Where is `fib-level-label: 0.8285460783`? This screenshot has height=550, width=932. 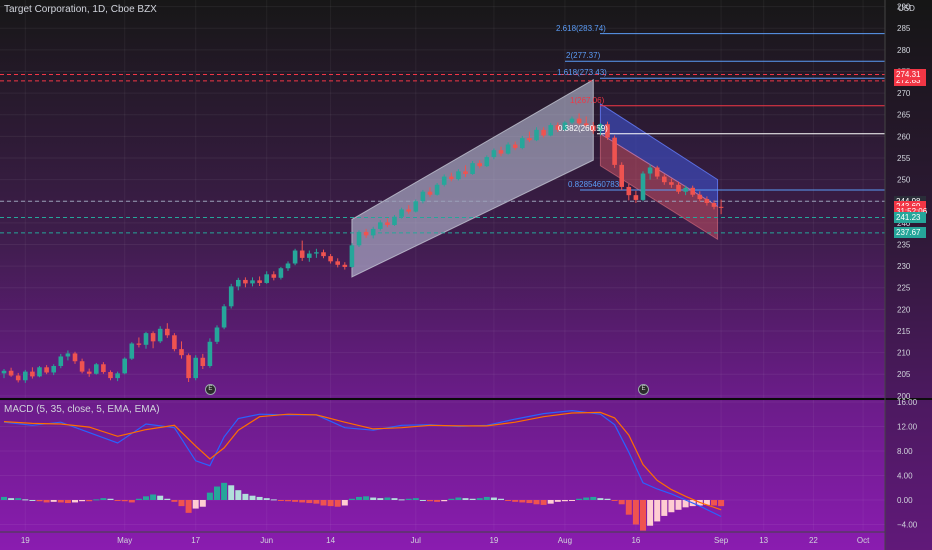
fib-level-label: 0.8285460783 is located at coordinates (594, 184).